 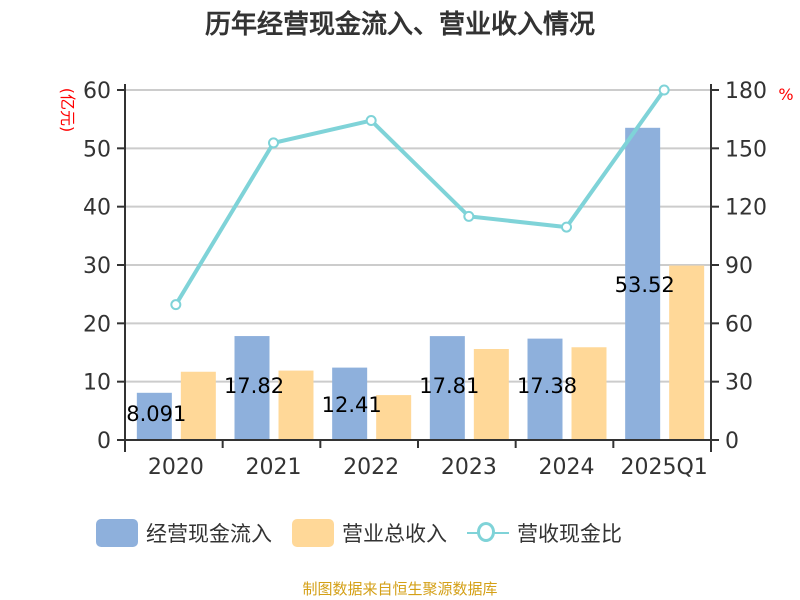 I want to click on left-tick-label: 10, so click(x=97, y=383).